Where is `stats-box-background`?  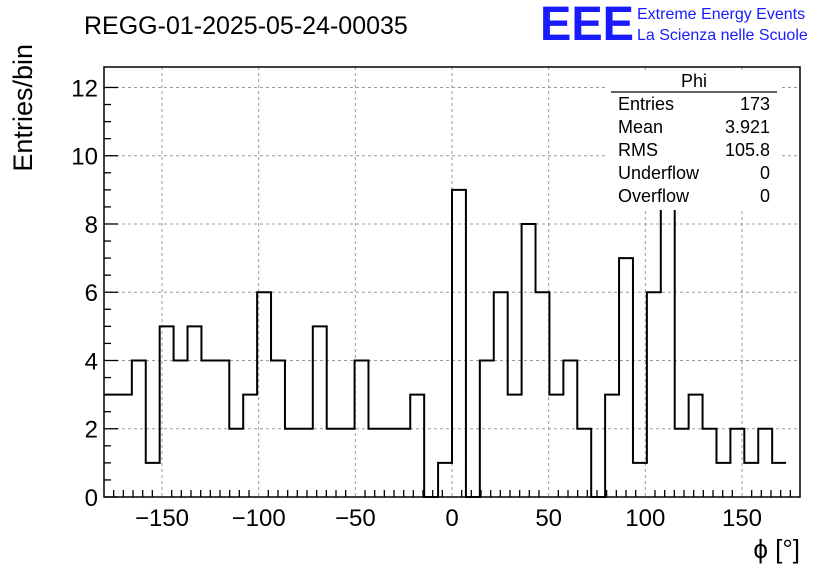 stats-box-background is located at coordinates (694, 140).